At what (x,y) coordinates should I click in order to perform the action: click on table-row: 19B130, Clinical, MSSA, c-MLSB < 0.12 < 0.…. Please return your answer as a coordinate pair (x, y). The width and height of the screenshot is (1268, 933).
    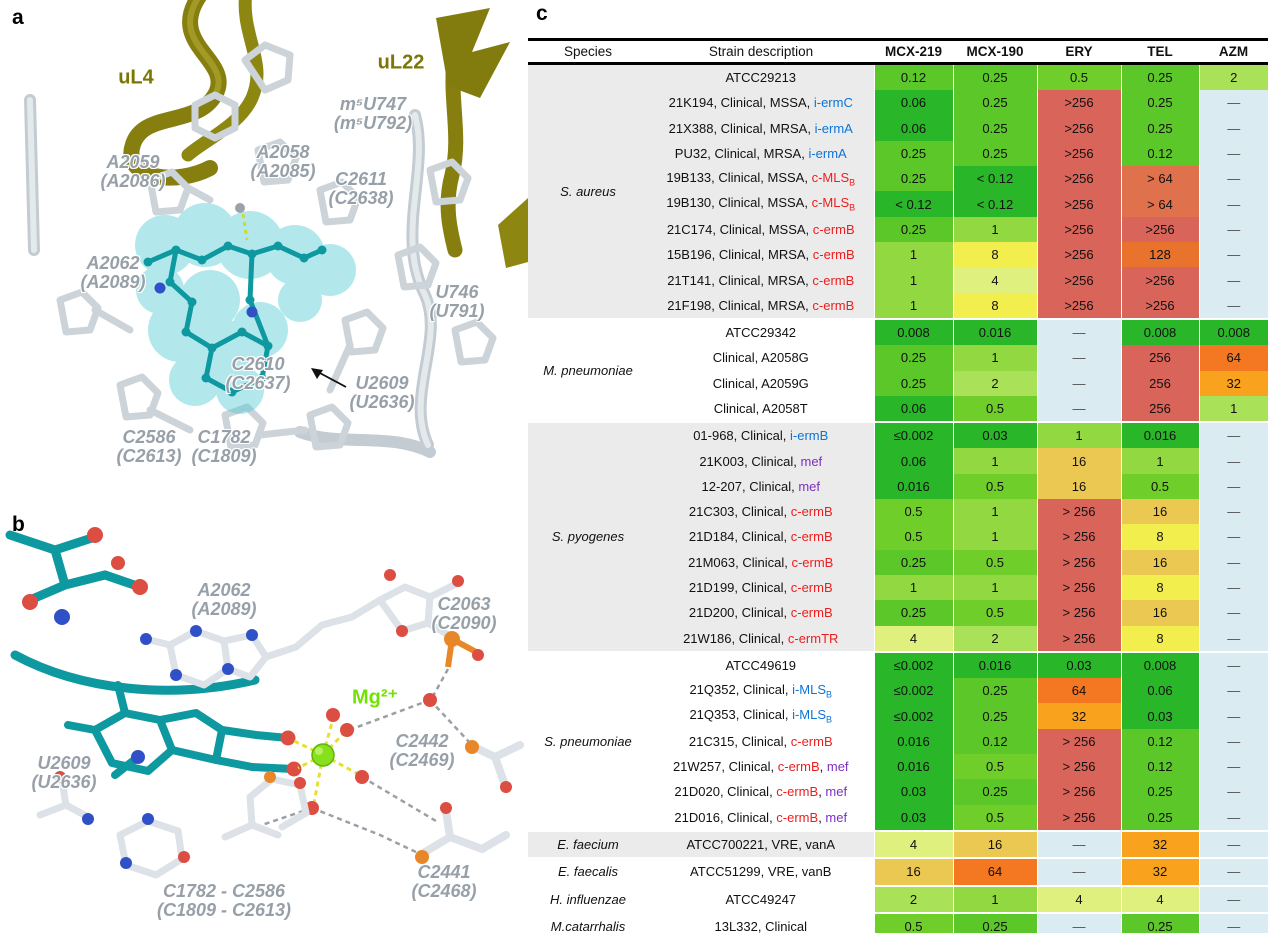
    Looking at the image, I should click on (898, 204).